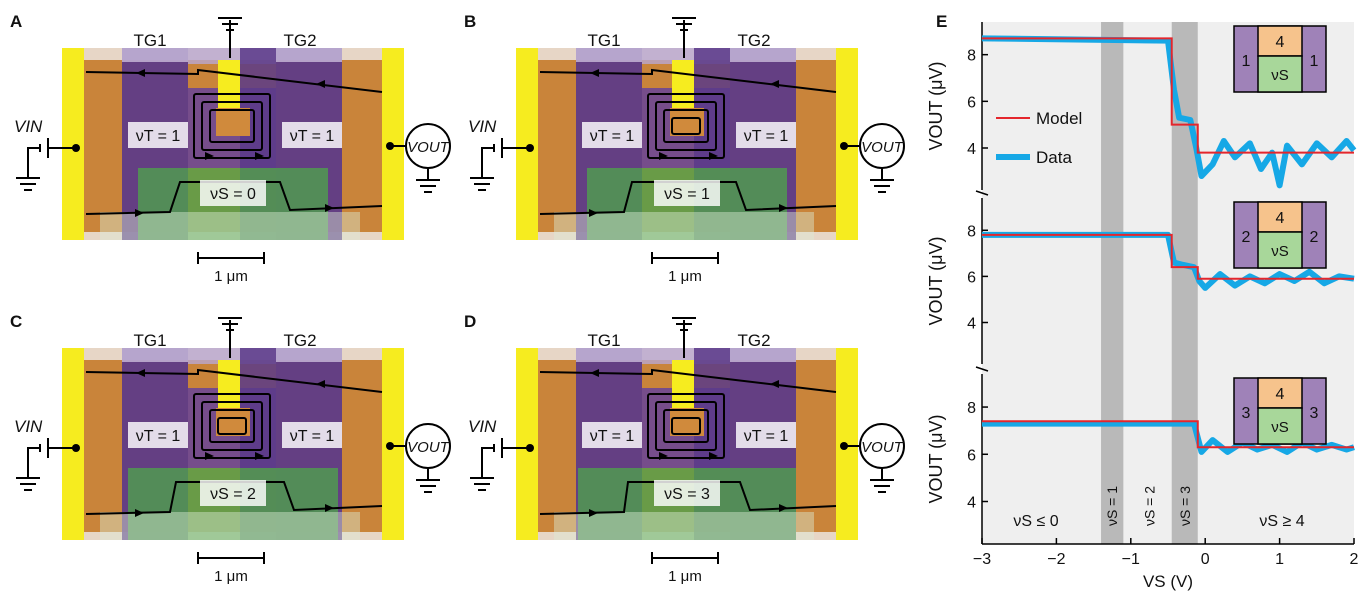 The height and width of the screenshot is (592, 1359). Describe the element at coordinates (971, 408) in the screenshot. I see `y-tick-label: 8` at that location.